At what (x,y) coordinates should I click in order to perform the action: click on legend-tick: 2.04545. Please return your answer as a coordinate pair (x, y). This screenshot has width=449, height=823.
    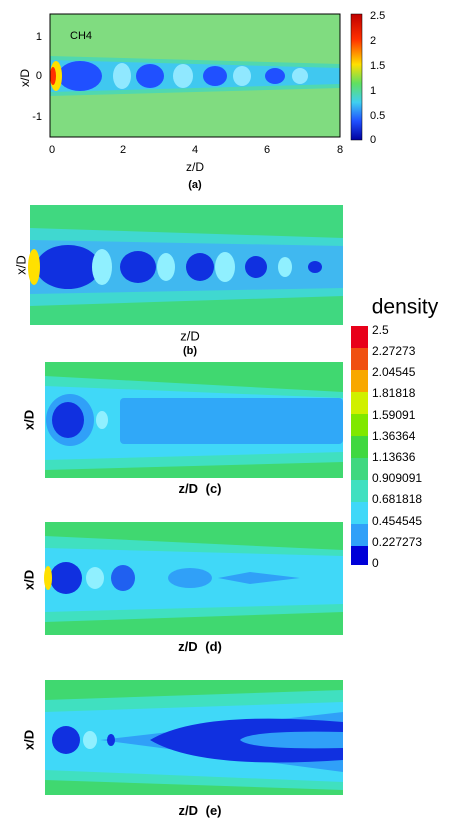
    Looking at the image, I should click on (394, 372).